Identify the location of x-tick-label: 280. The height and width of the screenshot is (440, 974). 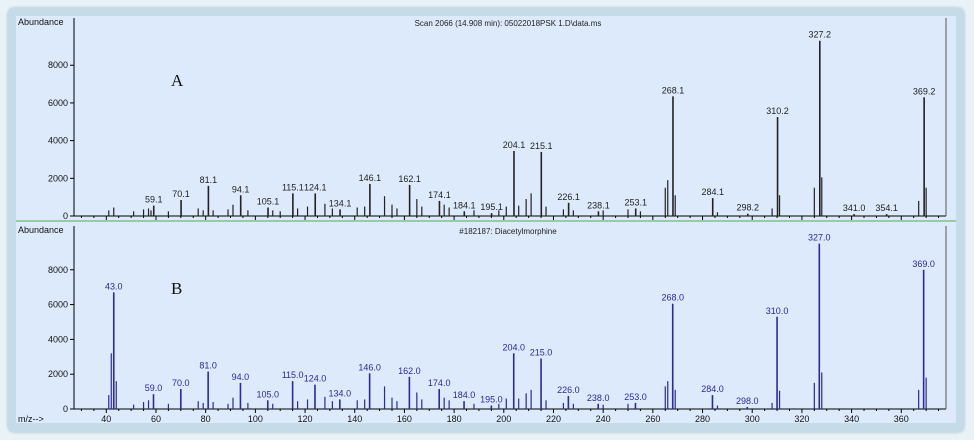
(702, 419).